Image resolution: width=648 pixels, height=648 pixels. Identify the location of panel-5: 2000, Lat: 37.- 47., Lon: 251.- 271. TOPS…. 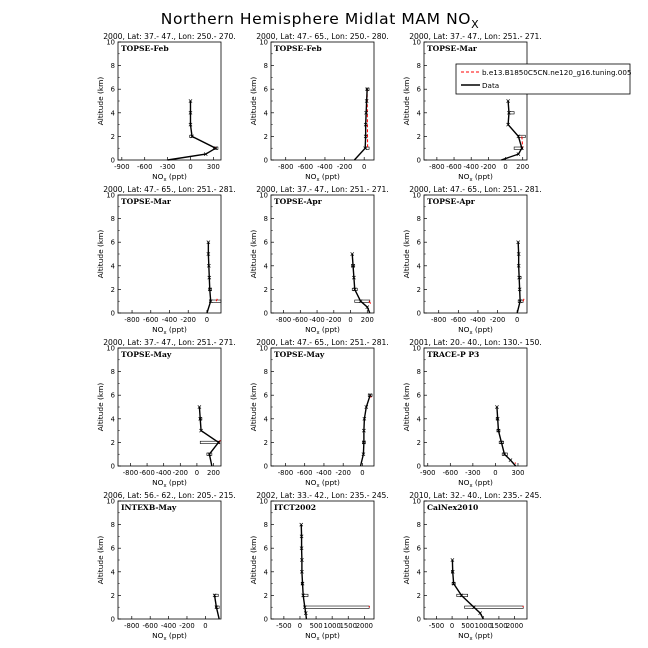
(319, 260).